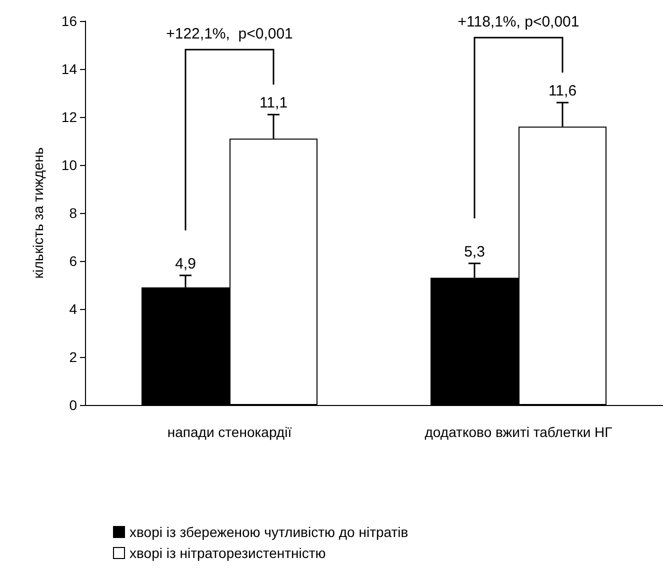 The image size is (671, 572). What do you see at coordinates (269, 532) in the screenshot?
I see `legend-label: хворі із збереженою чутливістю до нітратів` at bounding box center [269, 532].